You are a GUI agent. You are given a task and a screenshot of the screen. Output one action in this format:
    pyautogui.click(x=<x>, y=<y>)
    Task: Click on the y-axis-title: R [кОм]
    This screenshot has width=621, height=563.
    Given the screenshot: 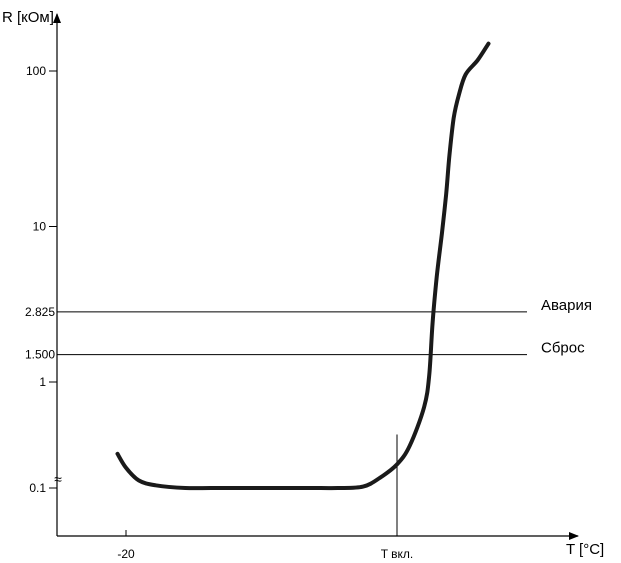 What is the action you would take?
    pyautogui.click(x=28, y=17)
    